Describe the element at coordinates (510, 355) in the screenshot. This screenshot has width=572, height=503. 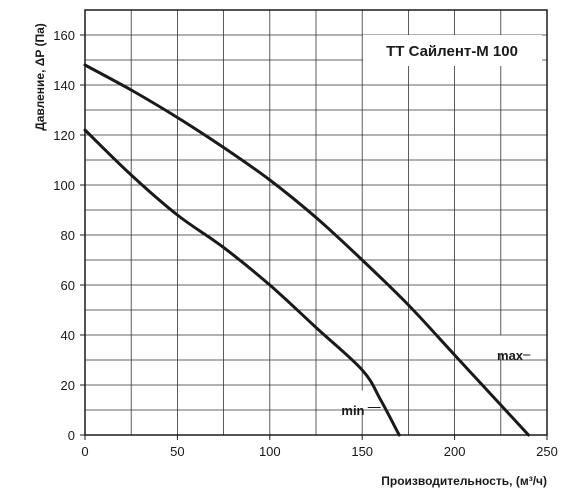
I see `series-label-max: max` at that location.